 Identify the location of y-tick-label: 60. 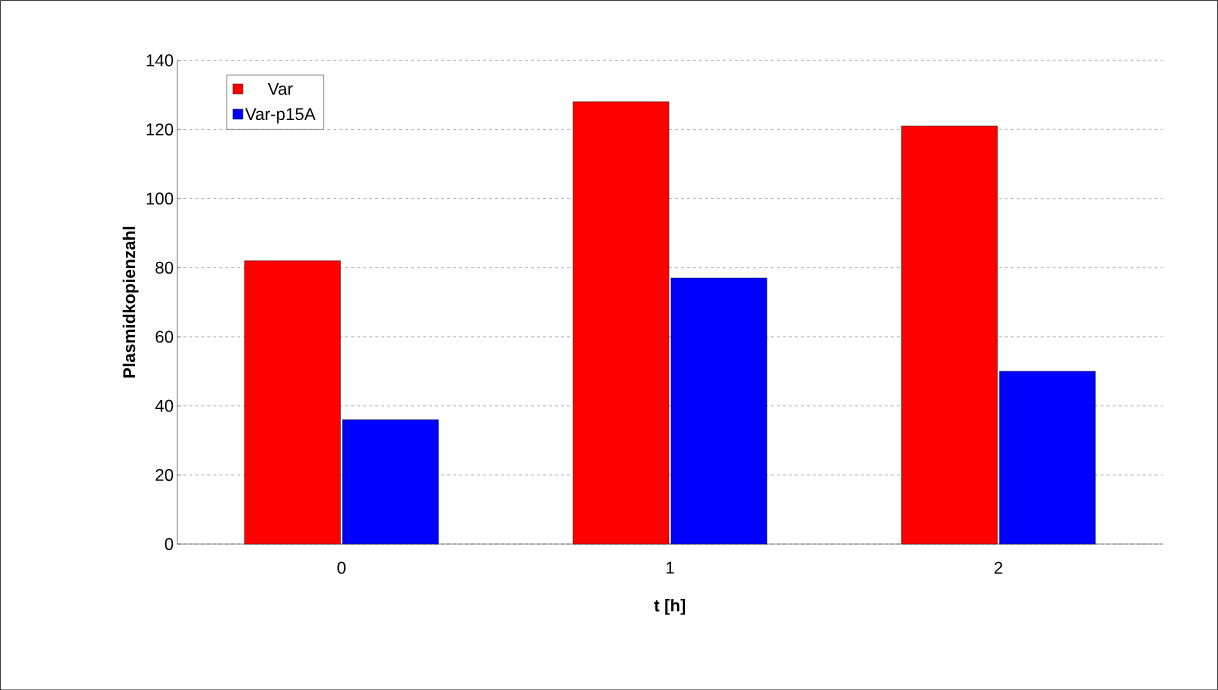
(164, 336).